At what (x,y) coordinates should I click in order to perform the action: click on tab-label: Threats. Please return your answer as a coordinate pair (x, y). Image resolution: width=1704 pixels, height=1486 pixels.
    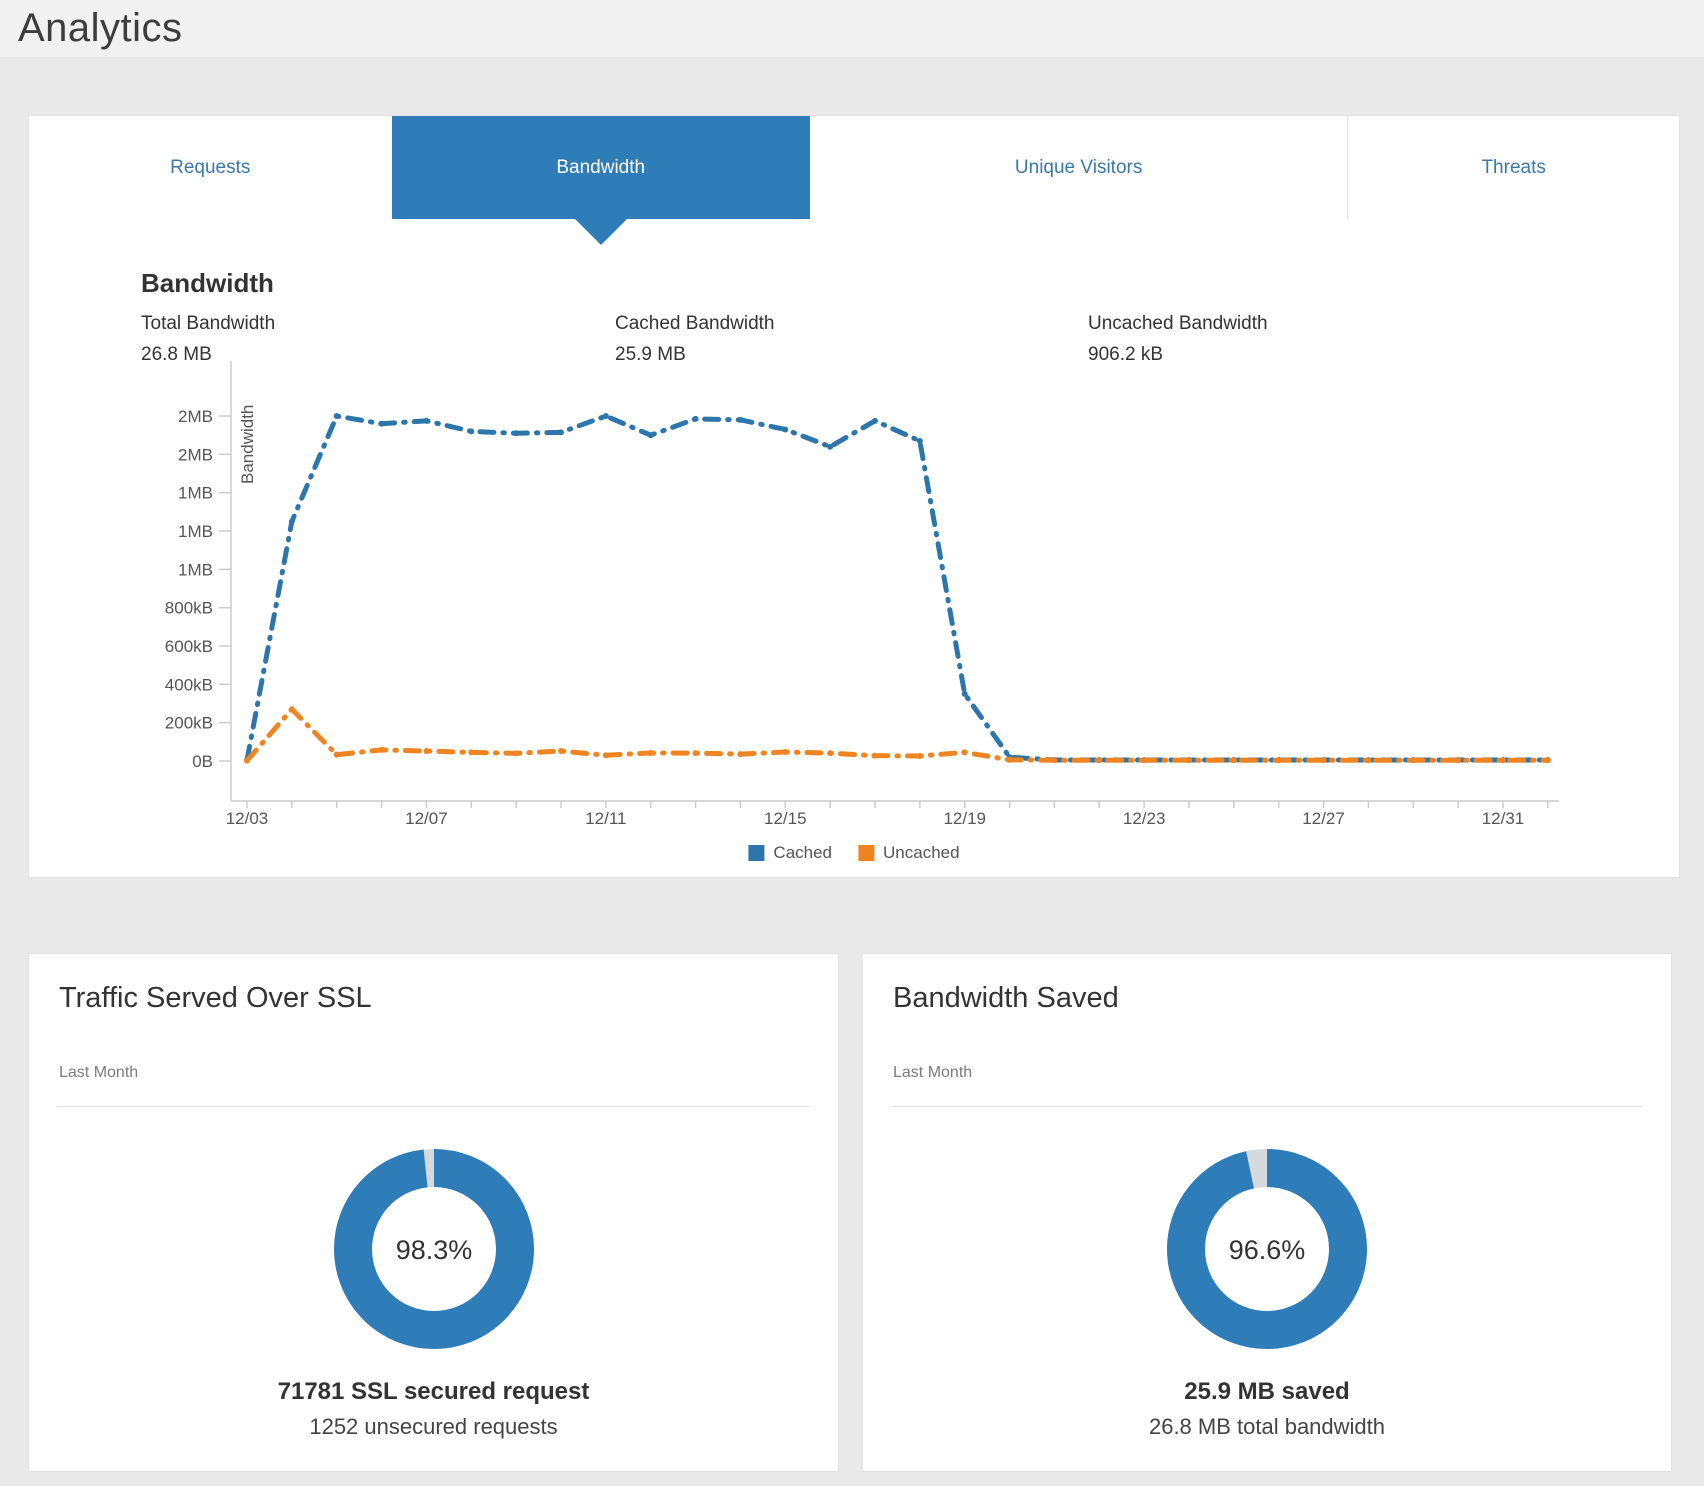
    Looking at the image, I should click on (1513, 167).